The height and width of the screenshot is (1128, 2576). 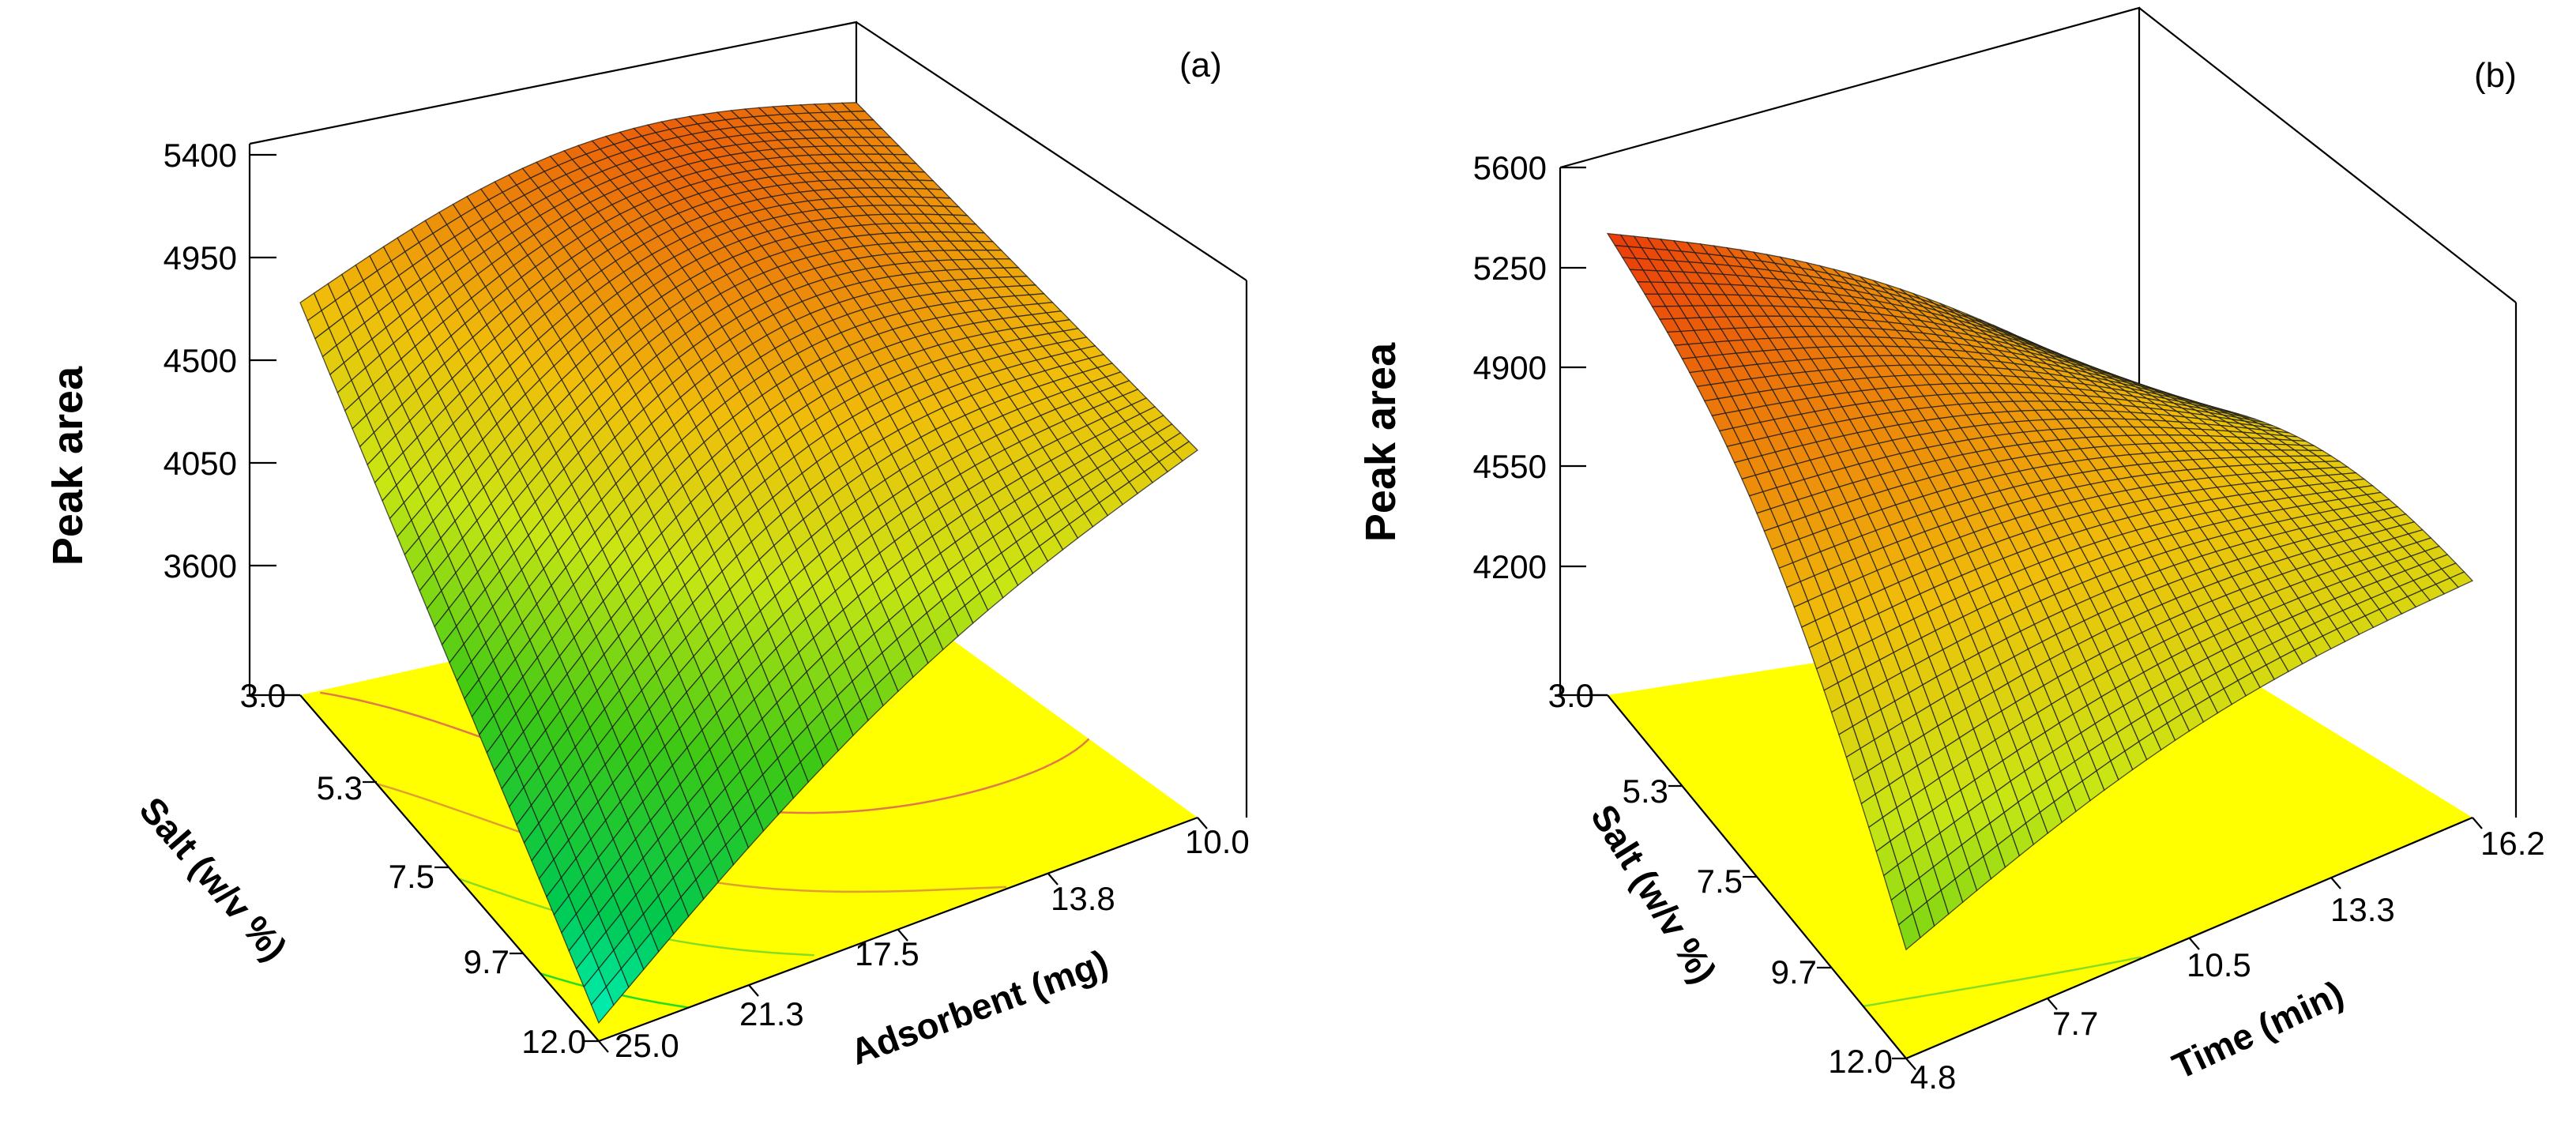 I want to click on panel-b-y-axis: 3.0 5.3 7.5 9.7 12.0, so click(x=1727, y=878).